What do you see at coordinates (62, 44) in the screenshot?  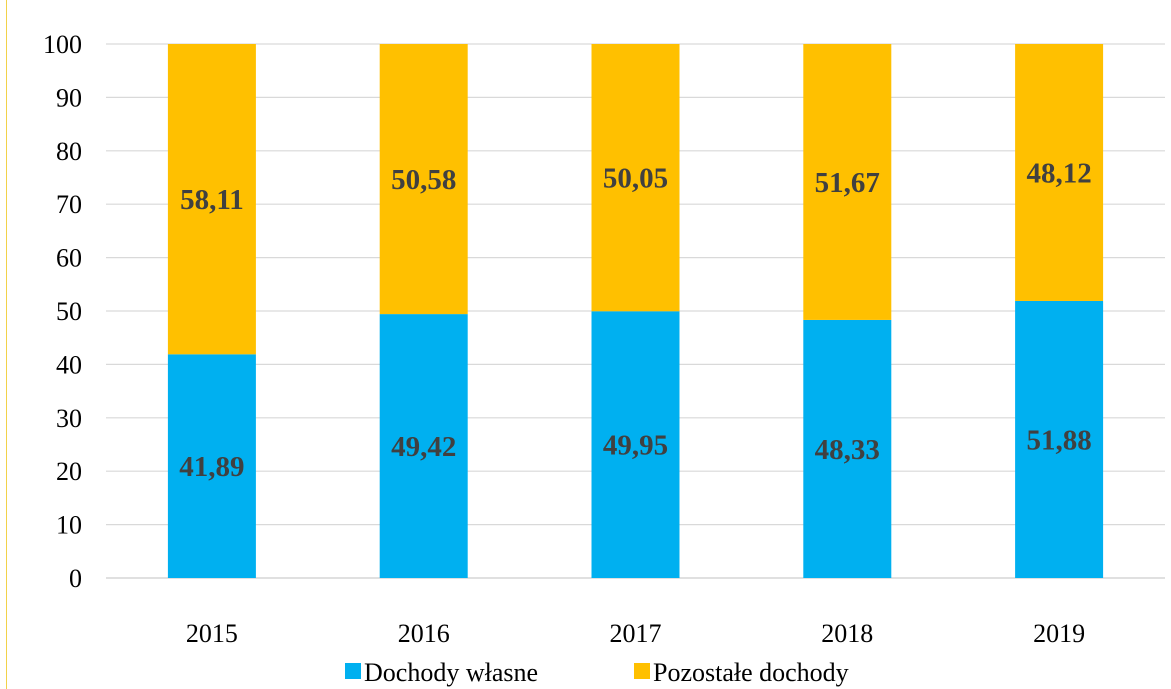 I see `y-tick-label: 100` at bounding box center [62, 44].